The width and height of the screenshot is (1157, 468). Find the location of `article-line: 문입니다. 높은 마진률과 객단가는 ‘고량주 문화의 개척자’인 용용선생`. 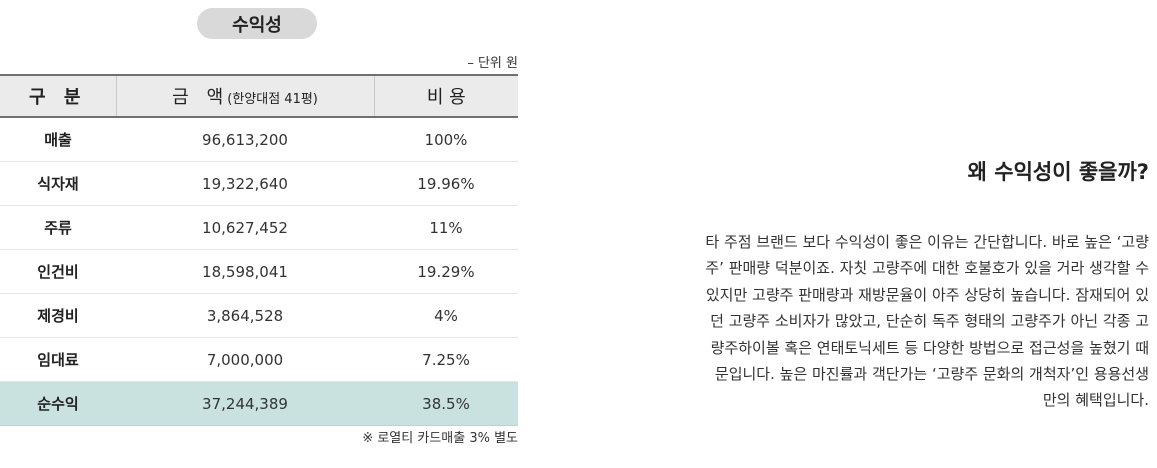

article-line: 문입니다. 높은 마진률과 객단가는 ‘고량주 문화의 개척자’인 용용선생 is located at coordinates (931, 374).